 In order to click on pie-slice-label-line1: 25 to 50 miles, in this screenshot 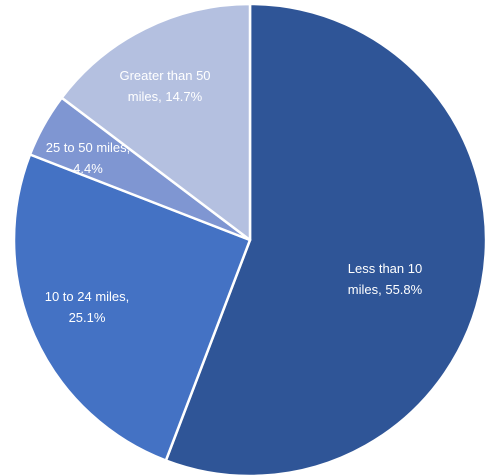, I will do `click(88, 147)`.